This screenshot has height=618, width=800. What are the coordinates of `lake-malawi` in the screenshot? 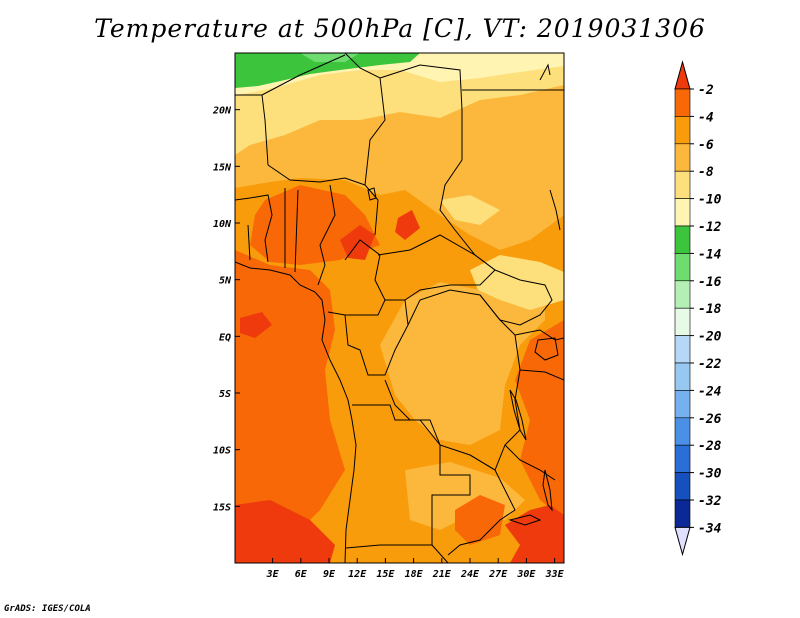 It's located at (547, 490).